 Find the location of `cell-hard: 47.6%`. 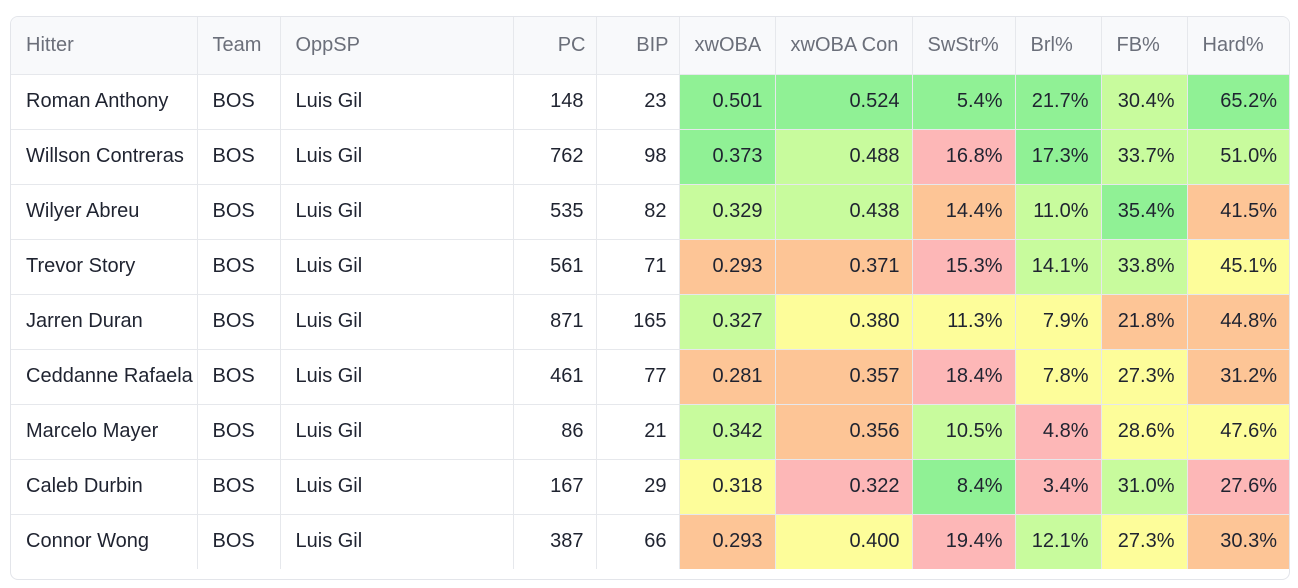

cell-hard: 47.6% is located at coordinates (1238, 432).